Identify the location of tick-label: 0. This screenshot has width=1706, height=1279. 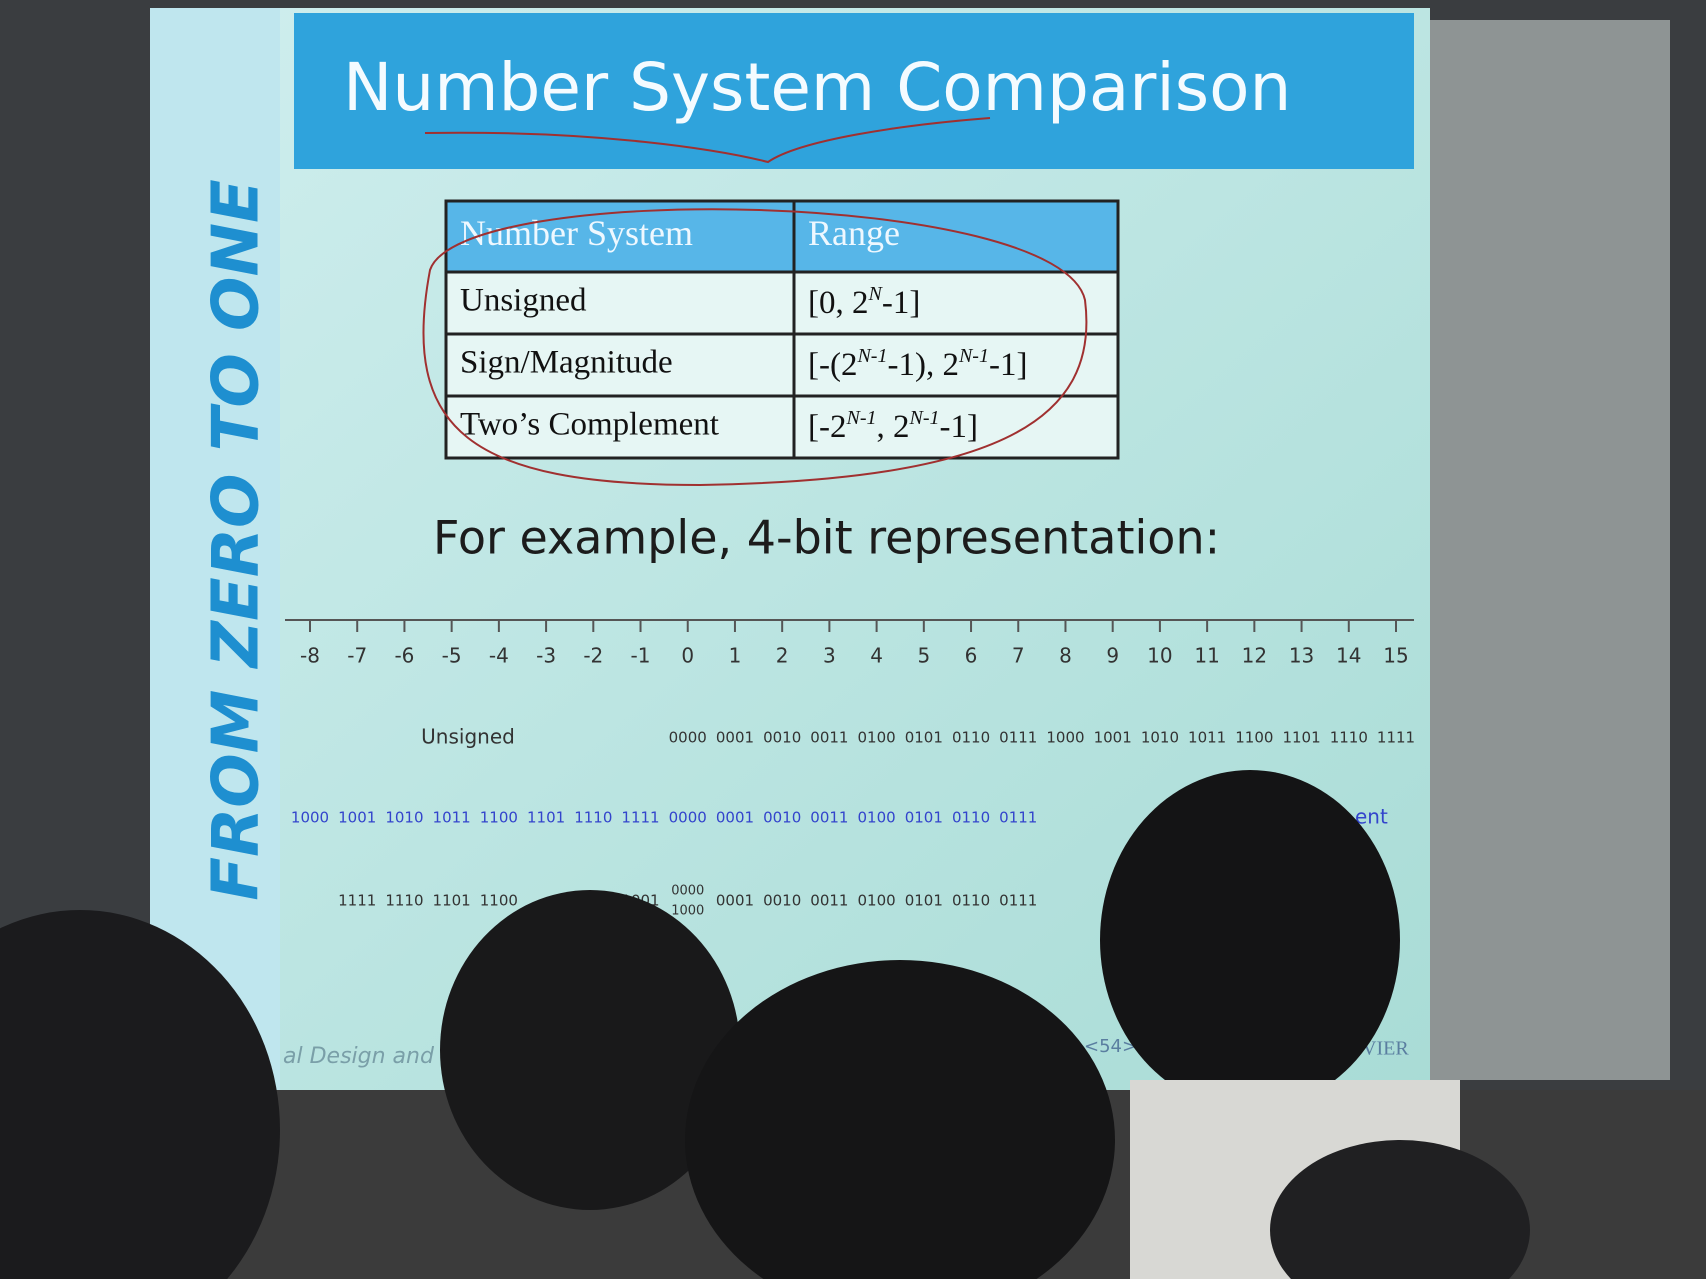
(687, 656).